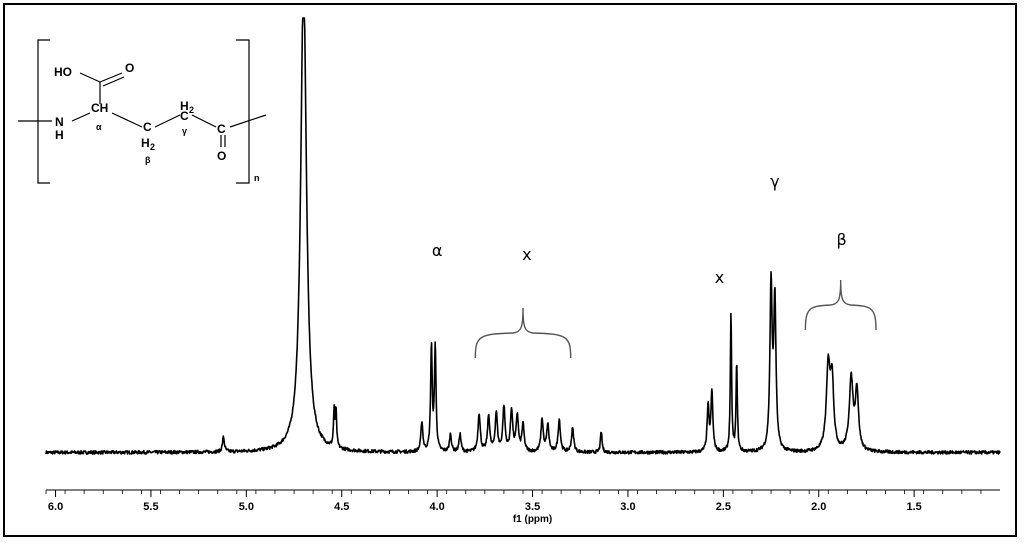 The image size is (1024, 543). I want to click on label-c-beta: C, so click(147, 127).